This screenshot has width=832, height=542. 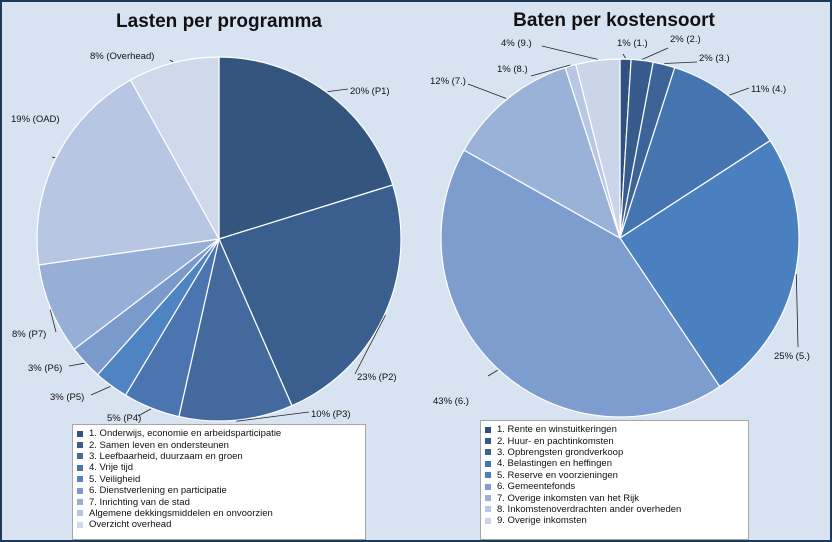 I want to click on legend-label: 8. Inkomstenoverdrachten ander overheden, so click(x=589, y=509).